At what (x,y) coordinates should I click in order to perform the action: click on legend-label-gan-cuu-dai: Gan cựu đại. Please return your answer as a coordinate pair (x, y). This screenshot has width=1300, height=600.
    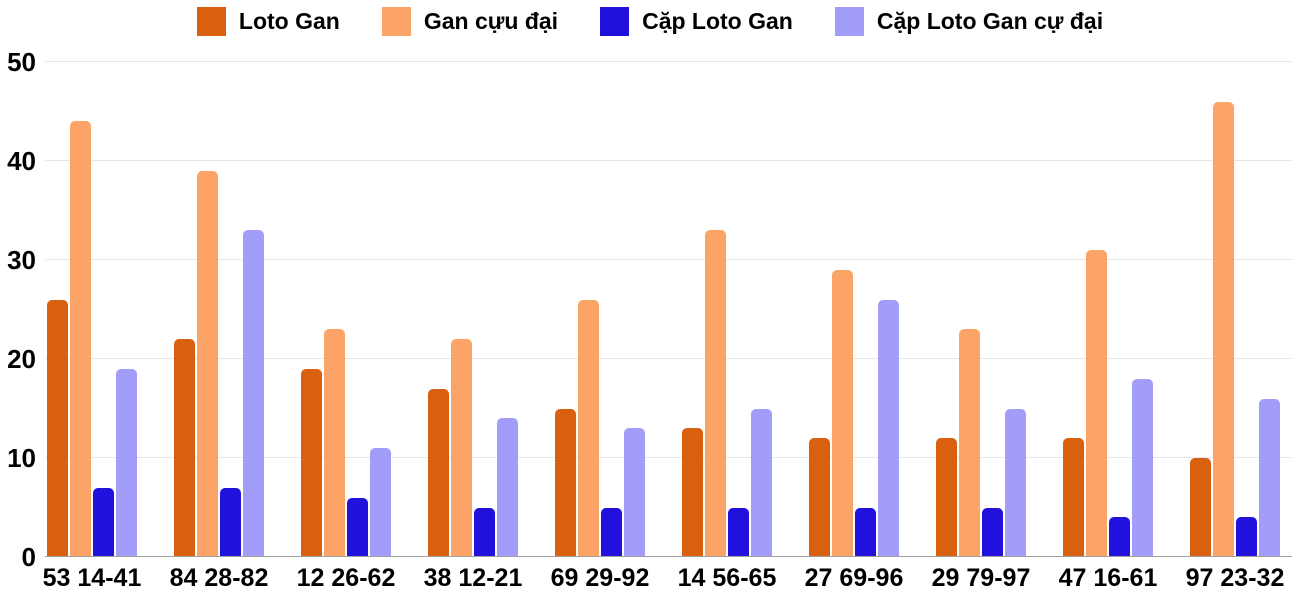
    Looking at the image, I should click on (491, 20).